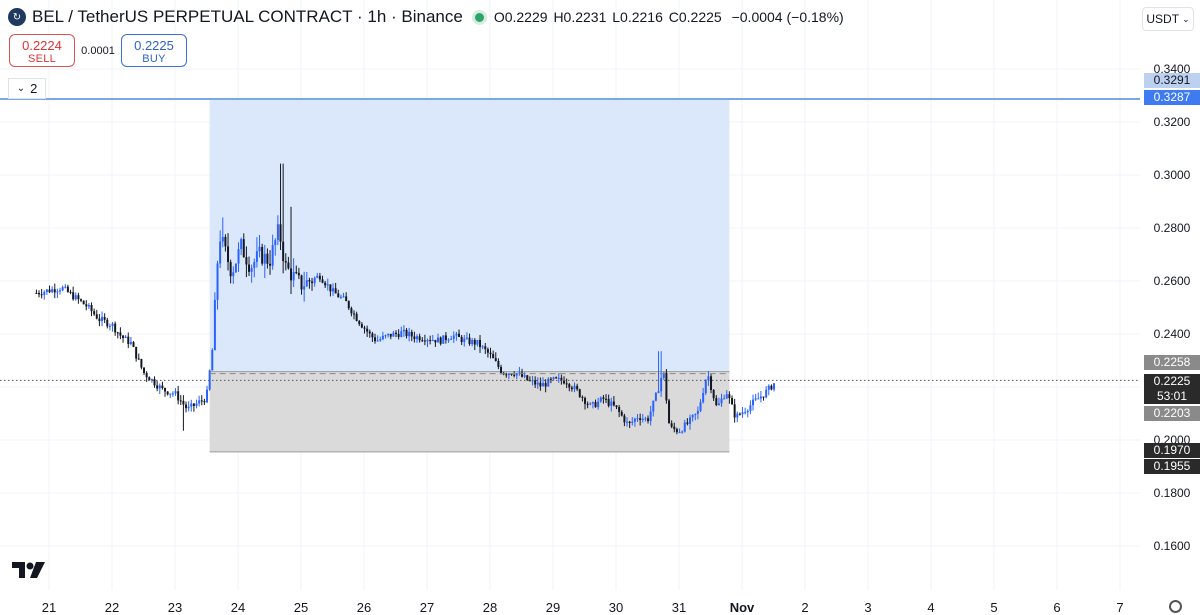  Describe the element at coordinates (154, 45) in the screenshot. I see `buy-price: 0.2225` at that location.